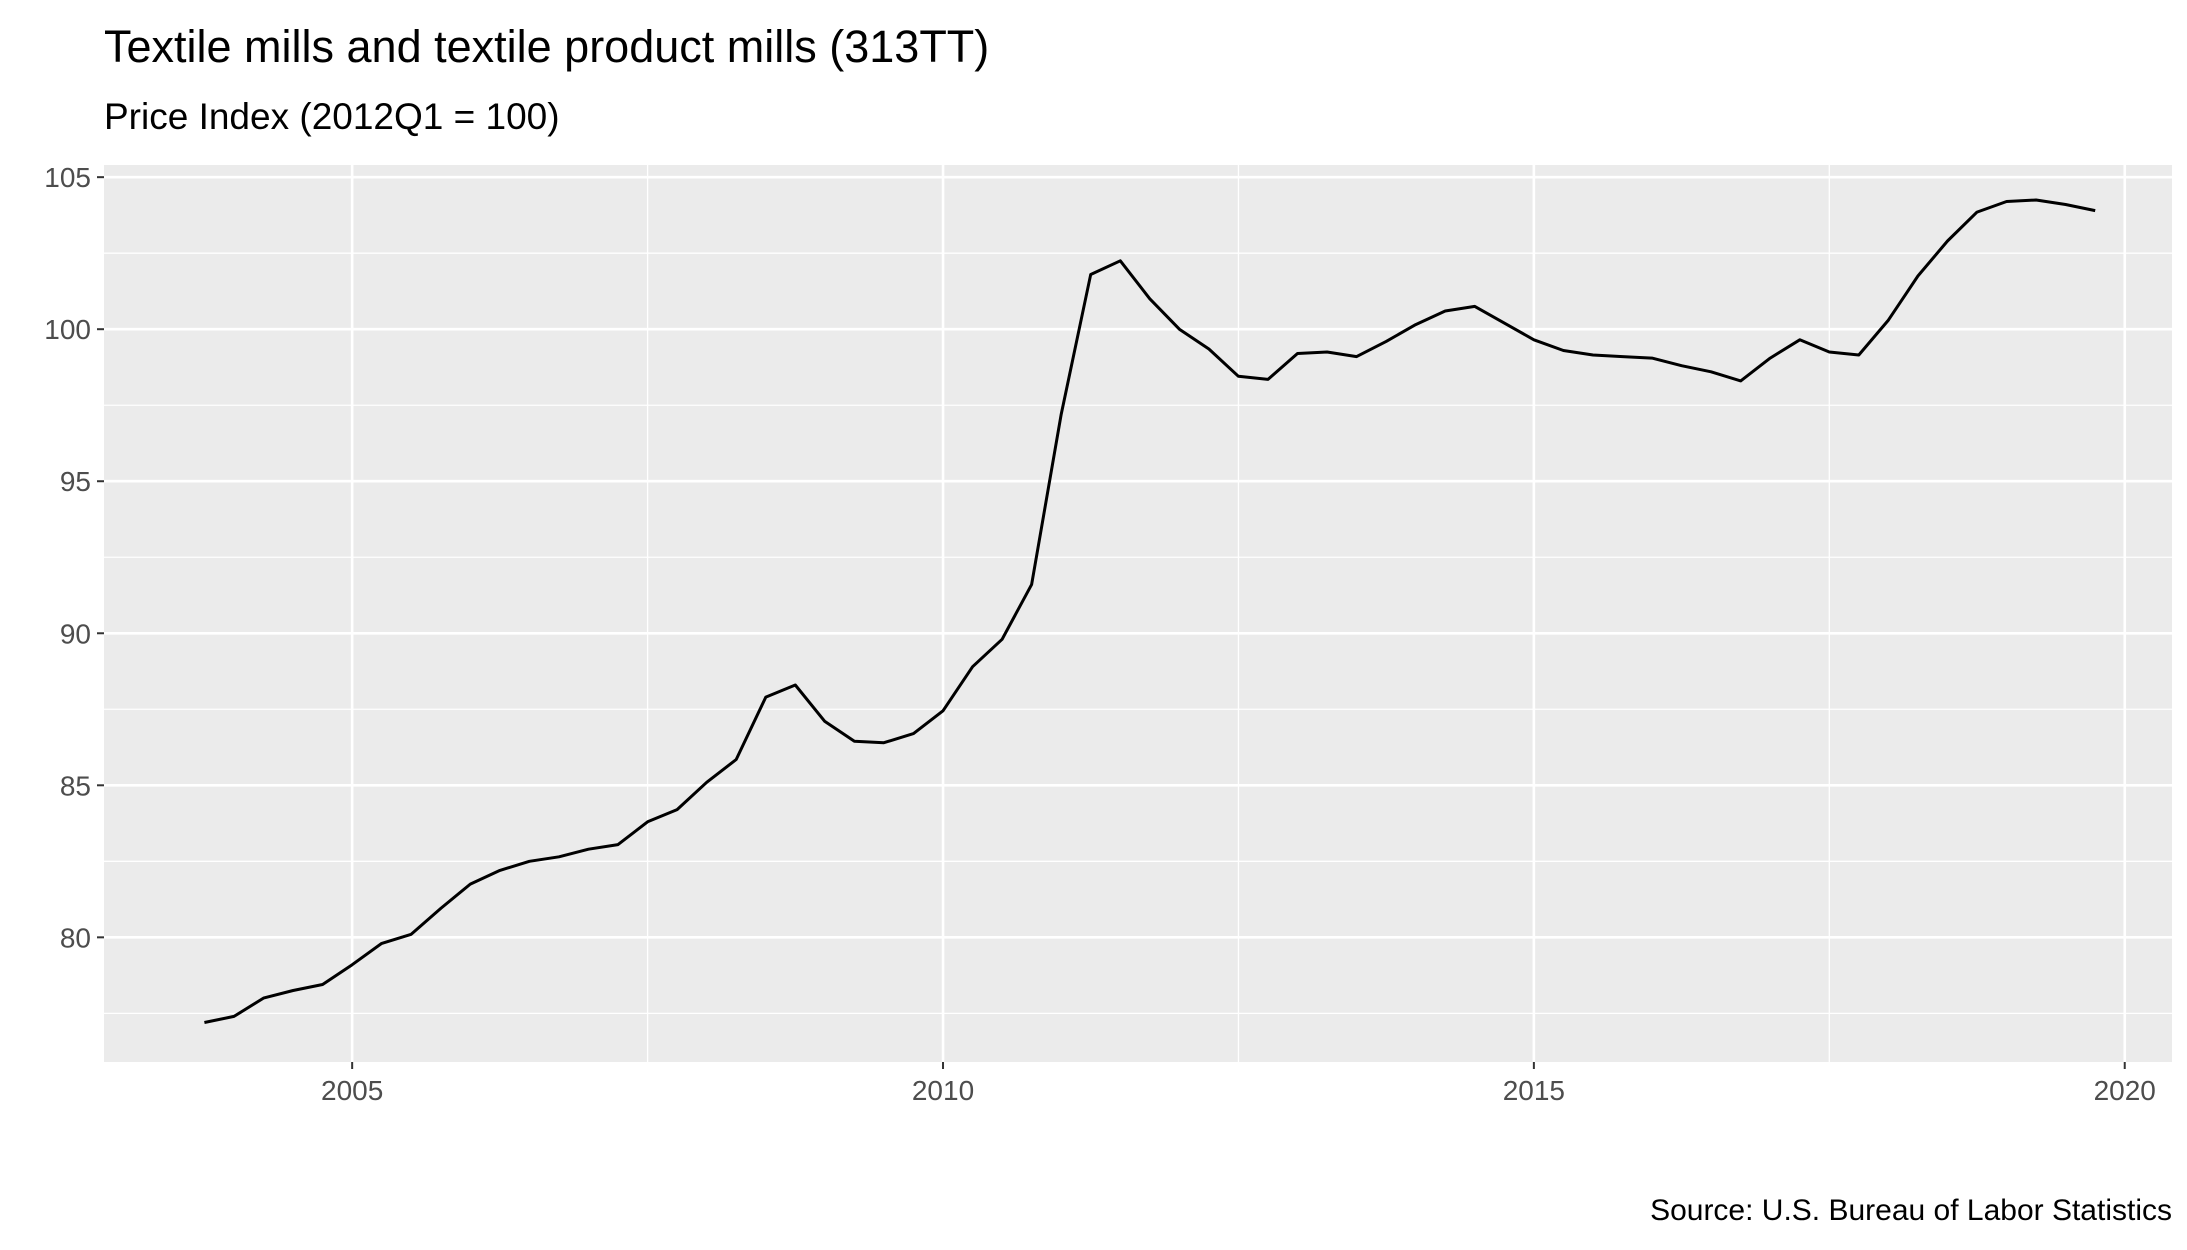 The width and height of the screenshot is (2187, 1250). Describe the element at coordinates (75, 937) in the screenshot. I see `y-tick-label: 80` at that location.